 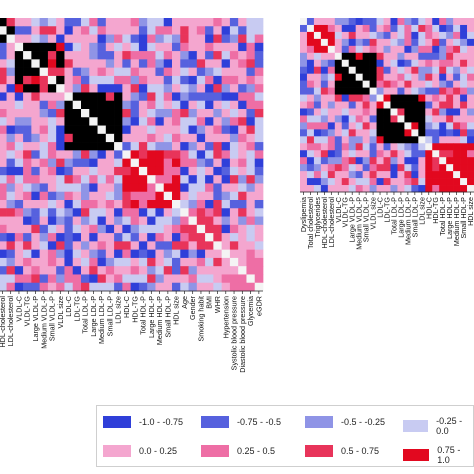 What do you see at coordinates (463, 218) in the screenshot?
I see `x-tick-label: Small HDL-P` at bounding box center [463, 218].